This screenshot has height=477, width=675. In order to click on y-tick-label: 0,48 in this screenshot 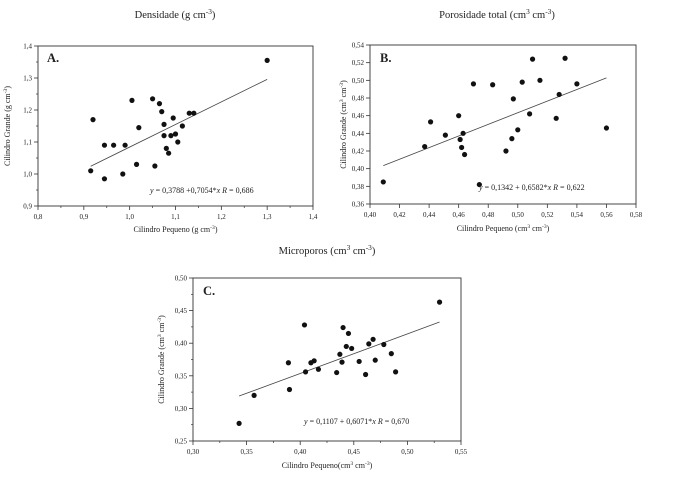, I will do `click(358, 99)`.